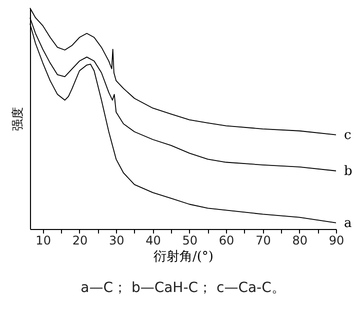 This screenshot has width=353, height=320. I want to click on x-tick-label: 20, so click(80, 241).